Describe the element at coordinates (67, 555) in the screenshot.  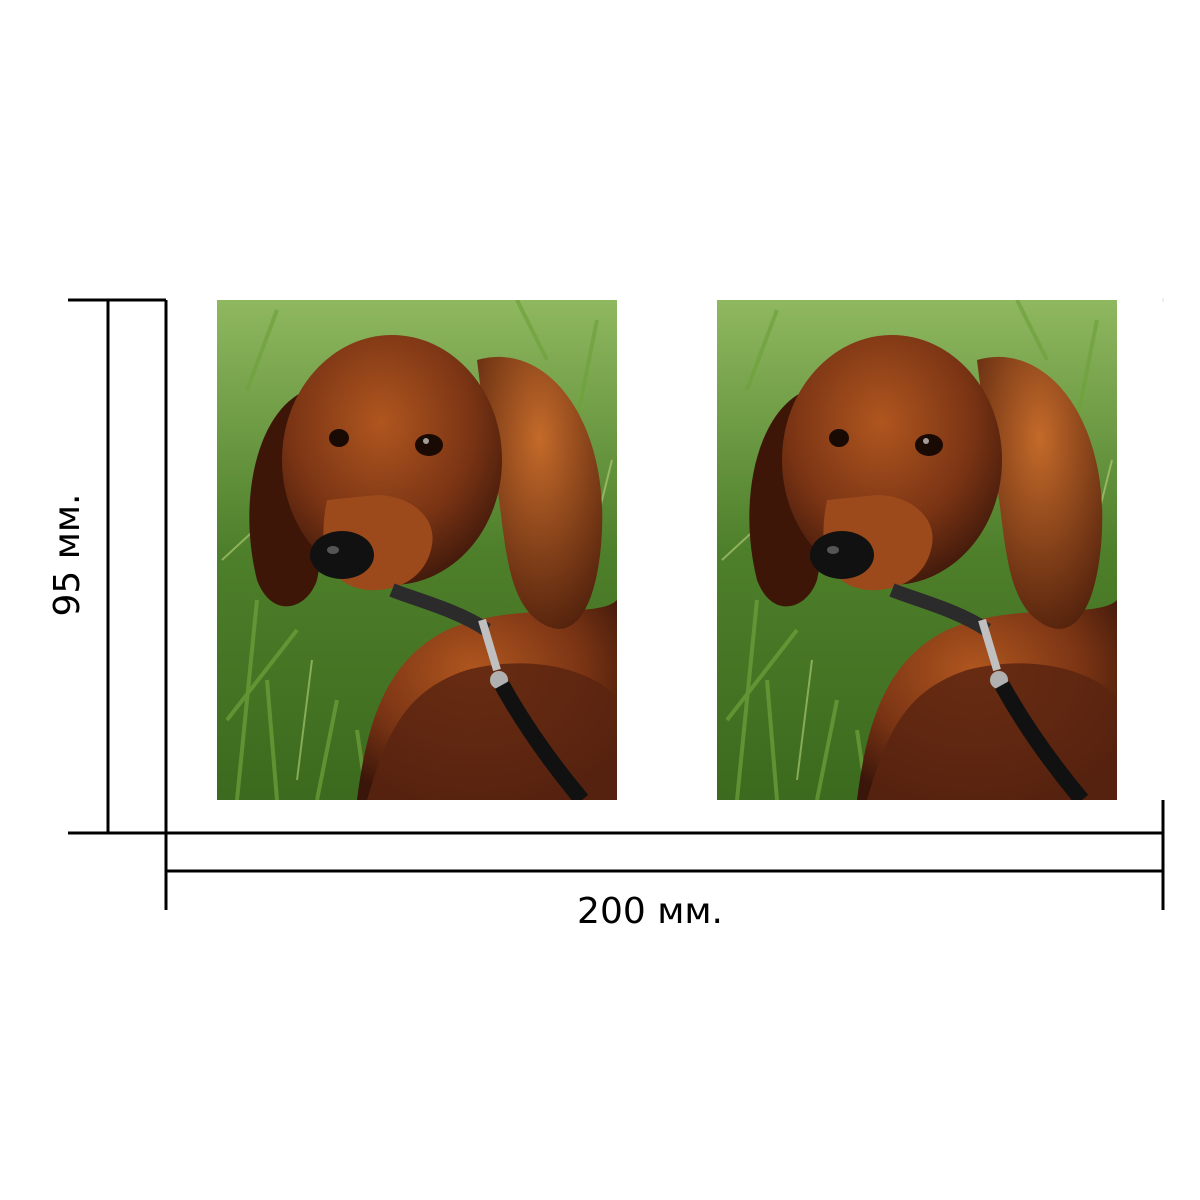
I see `height-dimension-label: 95 мм.` at that location.